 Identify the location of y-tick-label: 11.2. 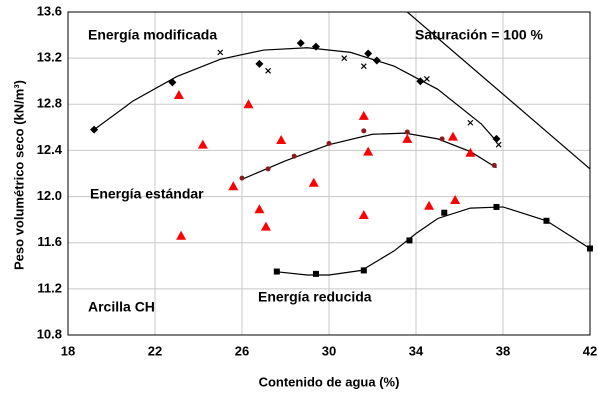
(49, 287).